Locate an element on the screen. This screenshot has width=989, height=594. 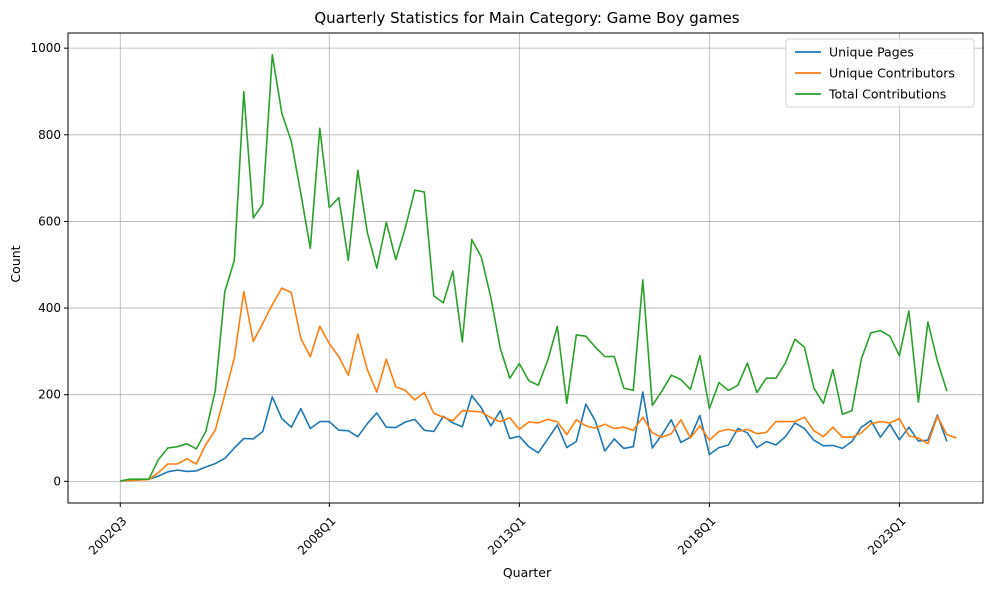
x-tick-label: 2002Q3 is located at coordinates (108, 536).